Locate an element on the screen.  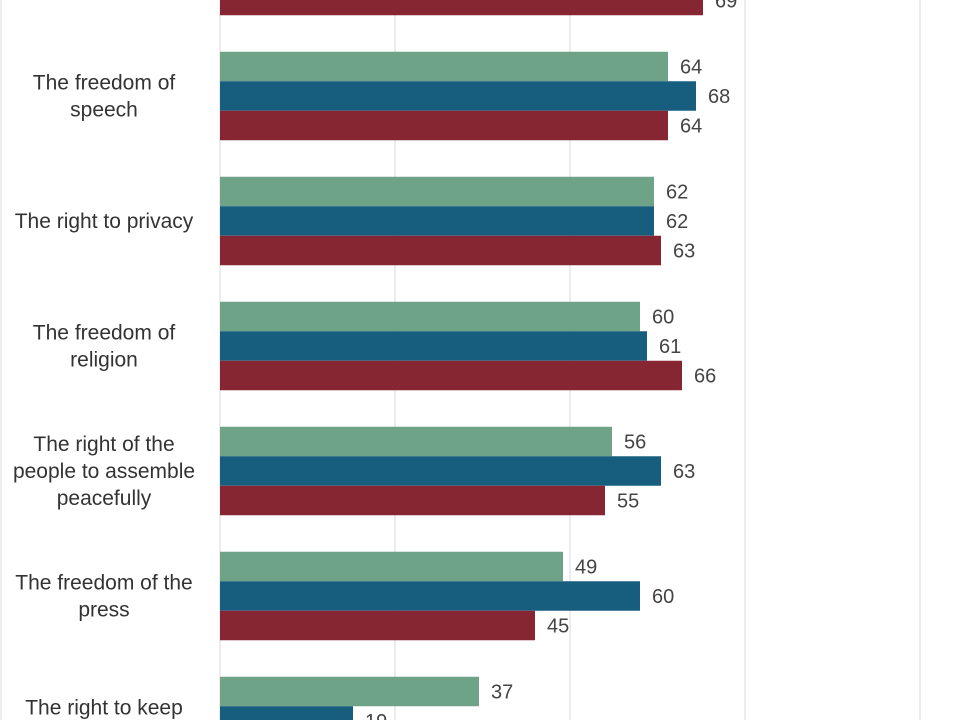
category-label: The freedom of the press is located at coordinates (103, 597).